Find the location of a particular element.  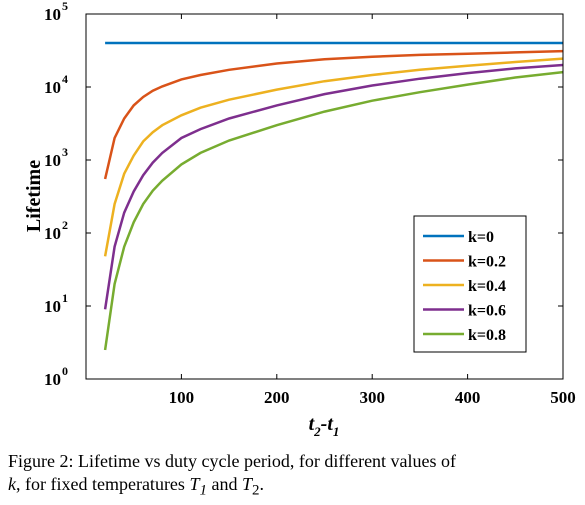

y-tick-label-0: 10 is located at coordinates (52, 379).